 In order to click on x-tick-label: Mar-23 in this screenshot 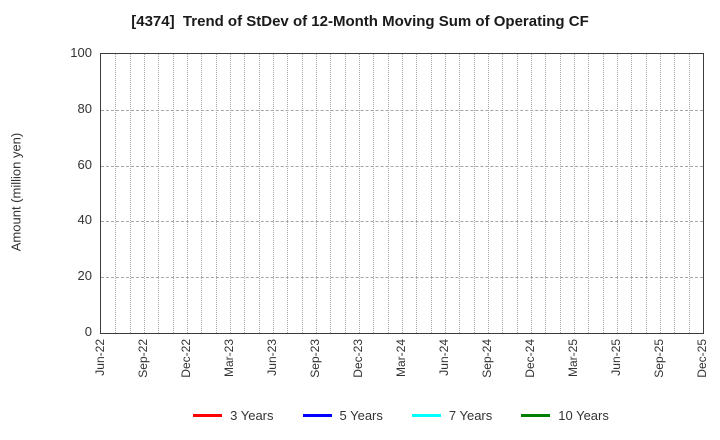, I will do `click(229, 358)`.